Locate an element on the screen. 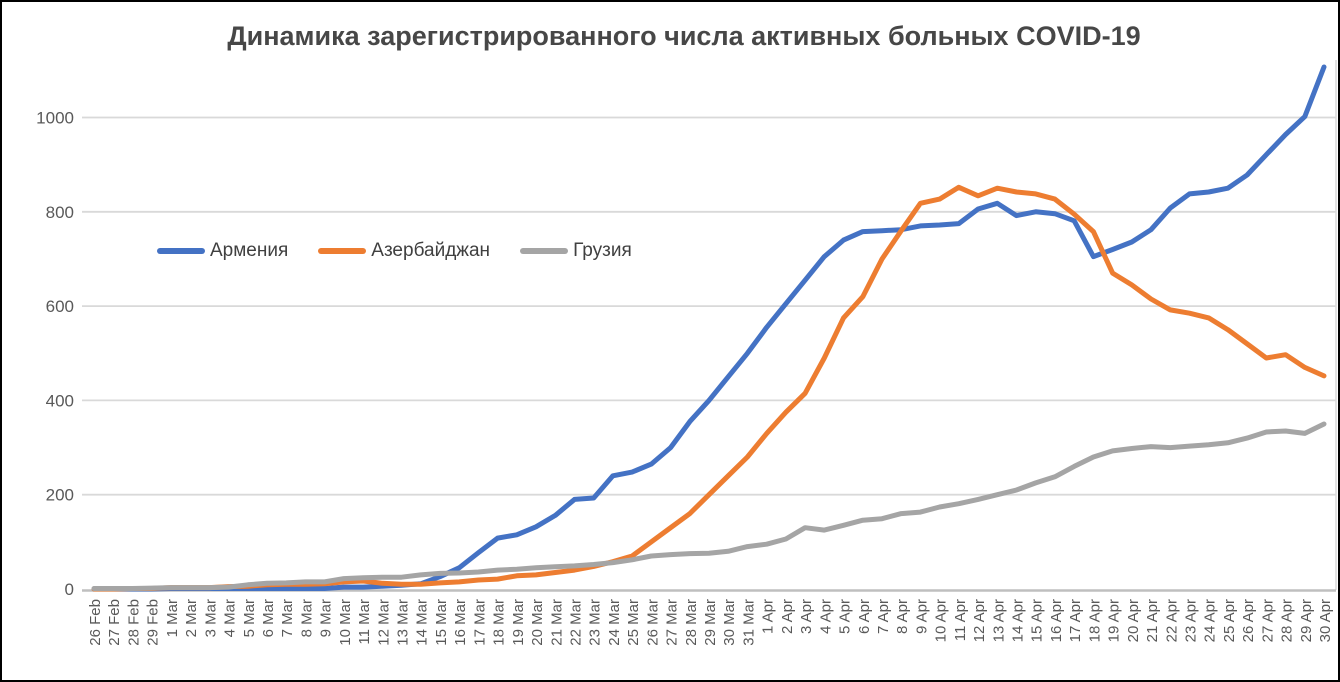 This screenshot has height=682, width=1340. x-axis-label: 28 Apr is located at coordinates (1287, 620).